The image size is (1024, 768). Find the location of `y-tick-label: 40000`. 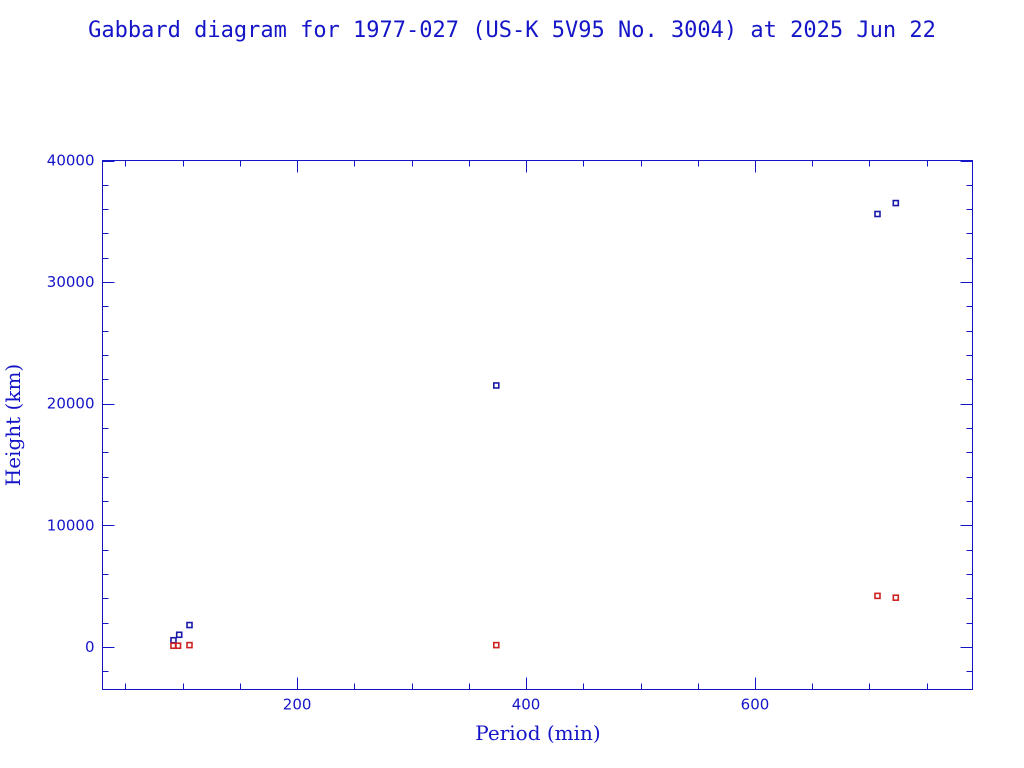

y-tick-label: 40000 is located at coordinates (71, 161).